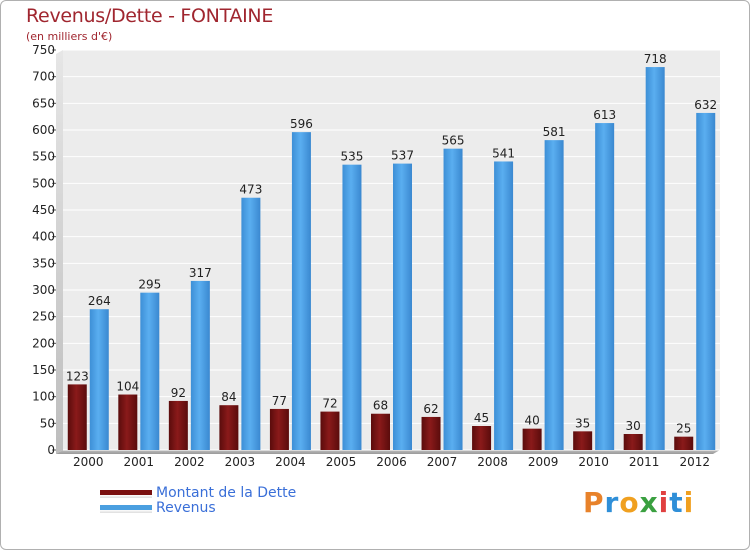 The height and width of the screenshot is (550, 750). I want to click on y-tick-label: 650, so click(43, 103).